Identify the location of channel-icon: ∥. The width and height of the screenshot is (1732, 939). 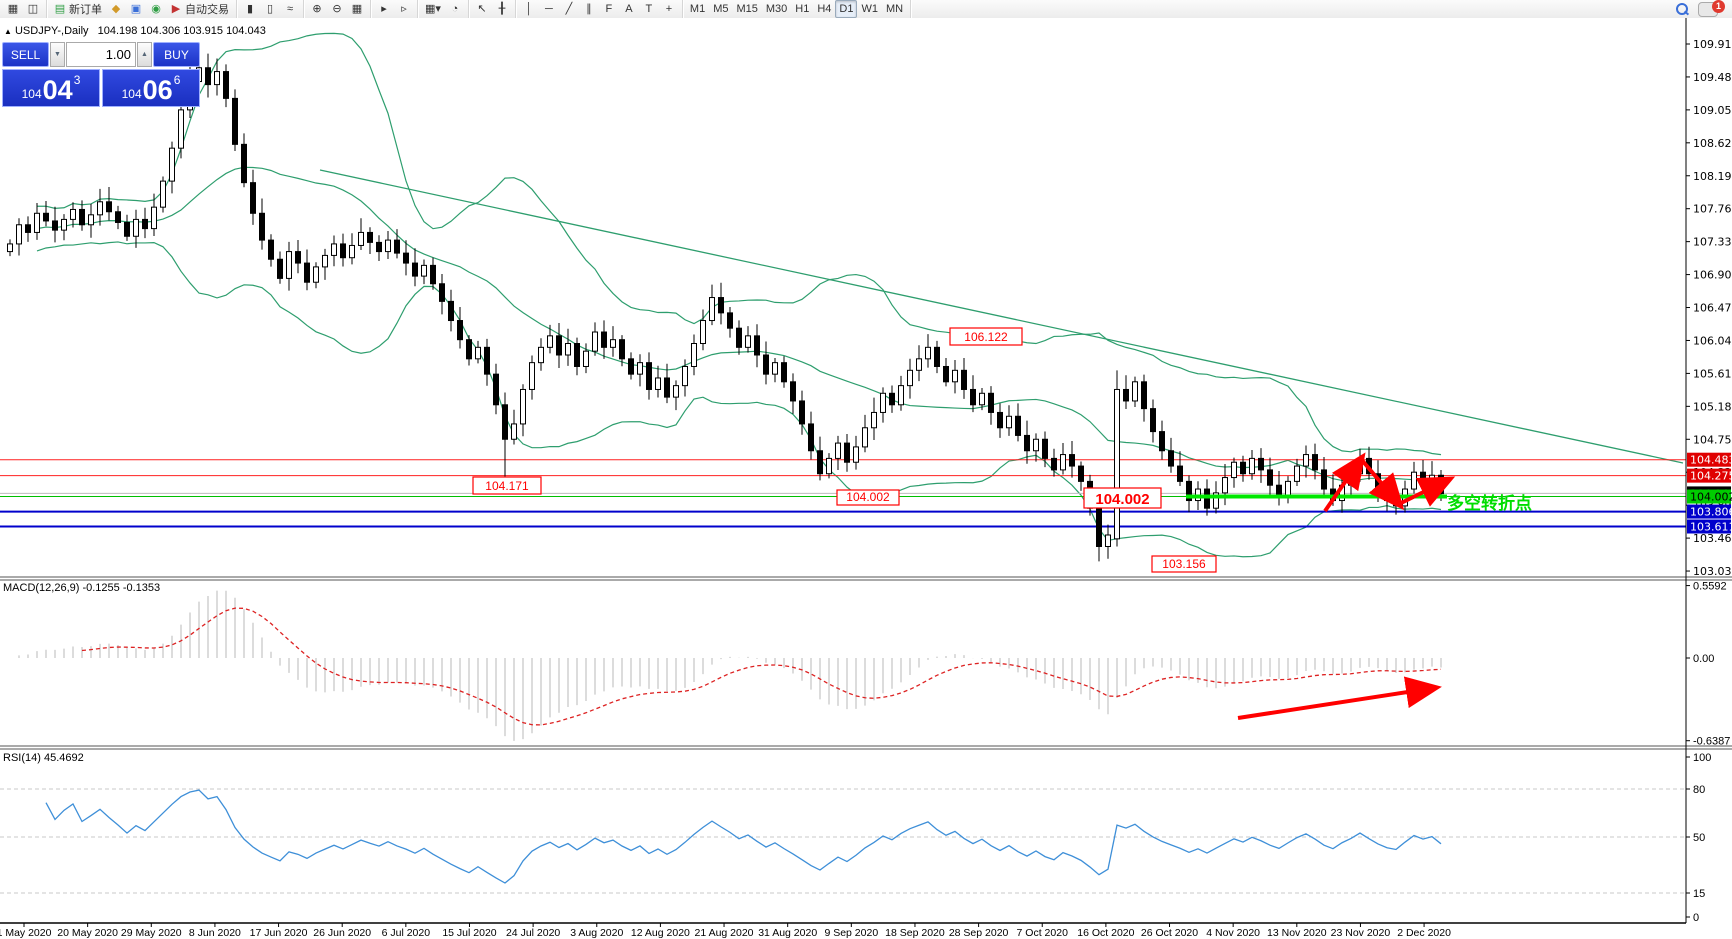
(589, 9).